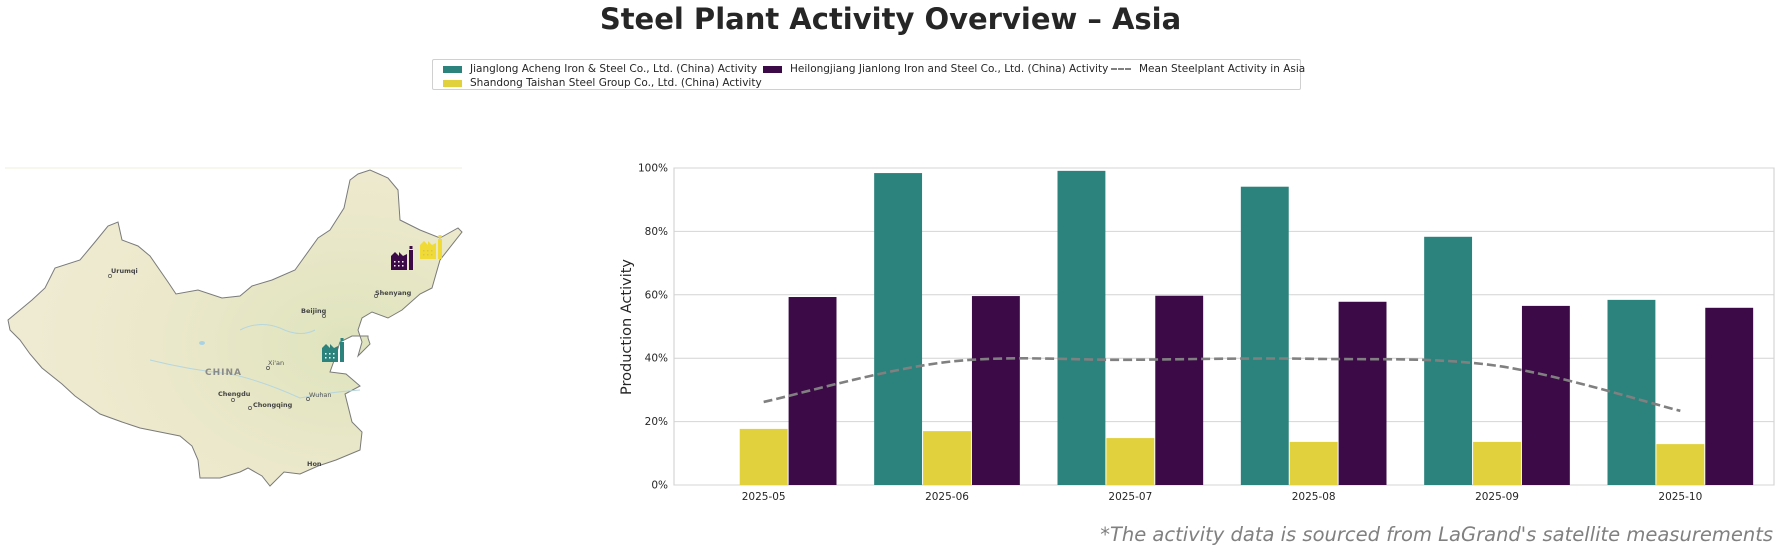 The width and height of the screenshot is (1781, 554). I want to click on city-wuhan: Wuhan, so click(319, 396).